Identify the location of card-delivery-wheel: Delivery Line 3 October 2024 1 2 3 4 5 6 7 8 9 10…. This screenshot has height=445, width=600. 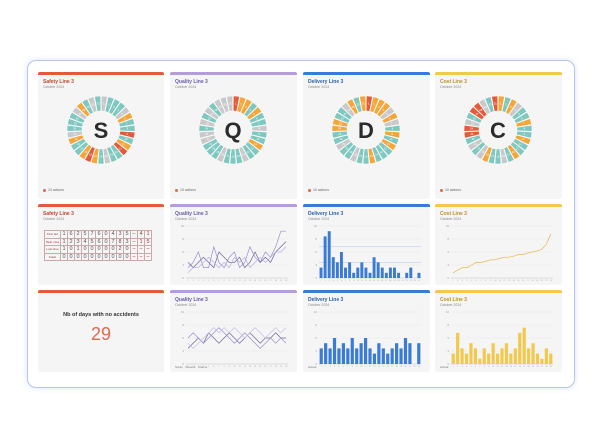
(366, 135).